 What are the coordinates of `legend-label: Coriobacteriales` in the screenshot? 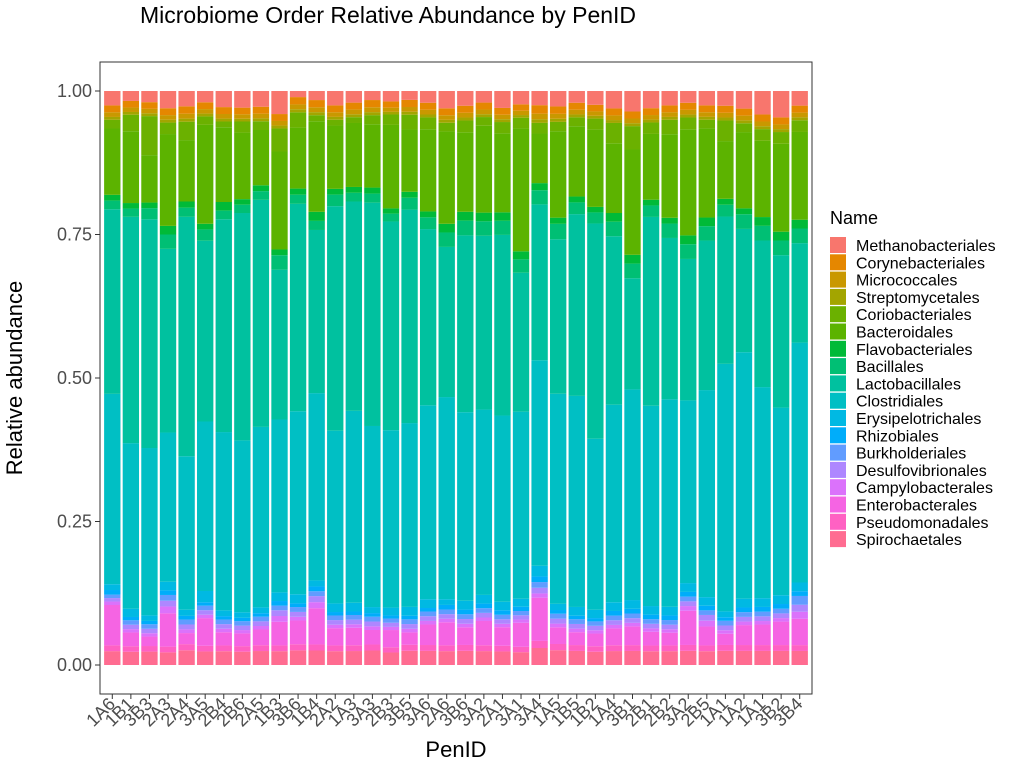 It's located at (914, 315).